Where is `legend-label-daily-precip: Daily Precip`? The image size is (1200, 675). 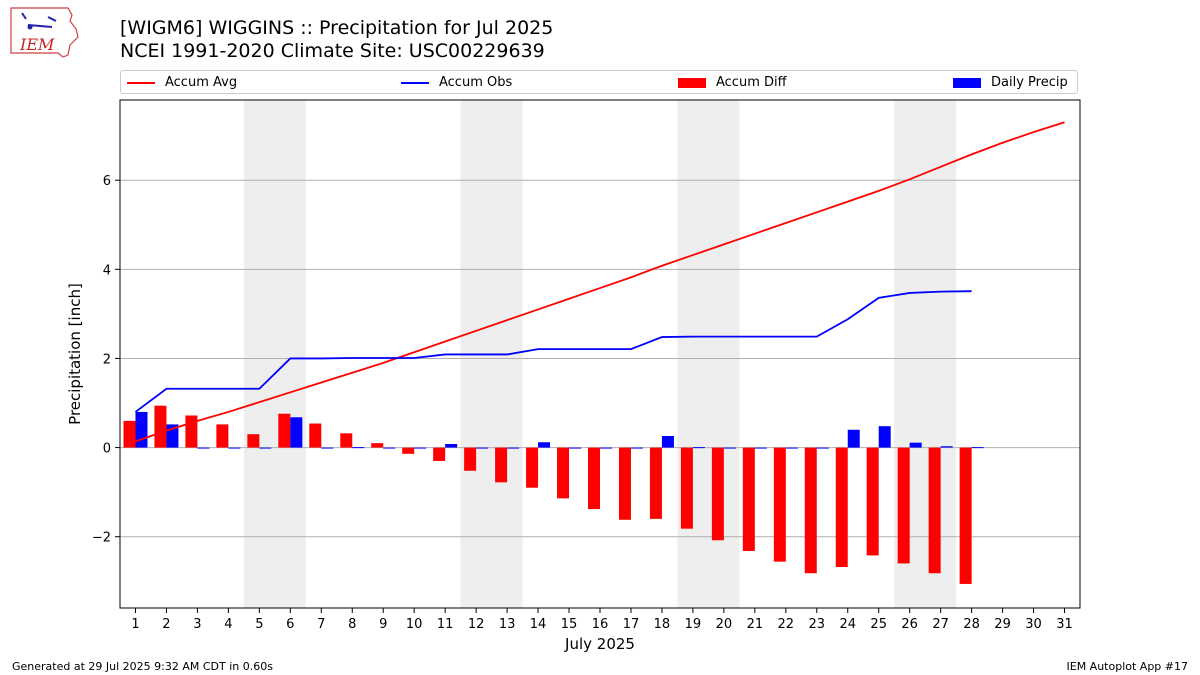 legend-label-daily-precip: Daily Precip is located at coordinates (1029, 82).